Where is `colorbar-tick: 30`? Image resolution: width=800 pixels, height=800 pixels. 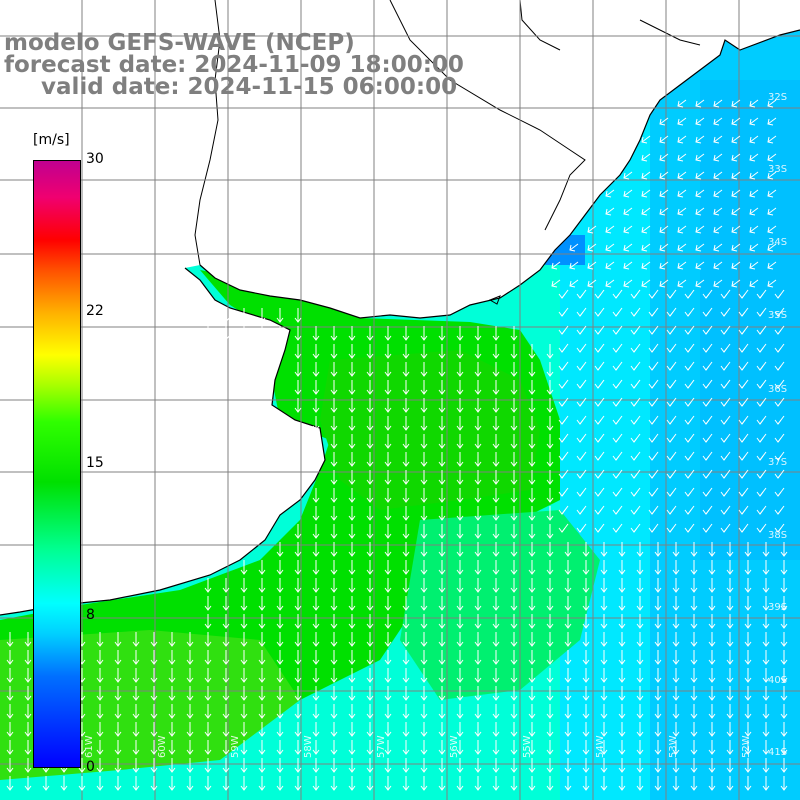
colorbar-tick: 30 is located at coordinates (95, 159).